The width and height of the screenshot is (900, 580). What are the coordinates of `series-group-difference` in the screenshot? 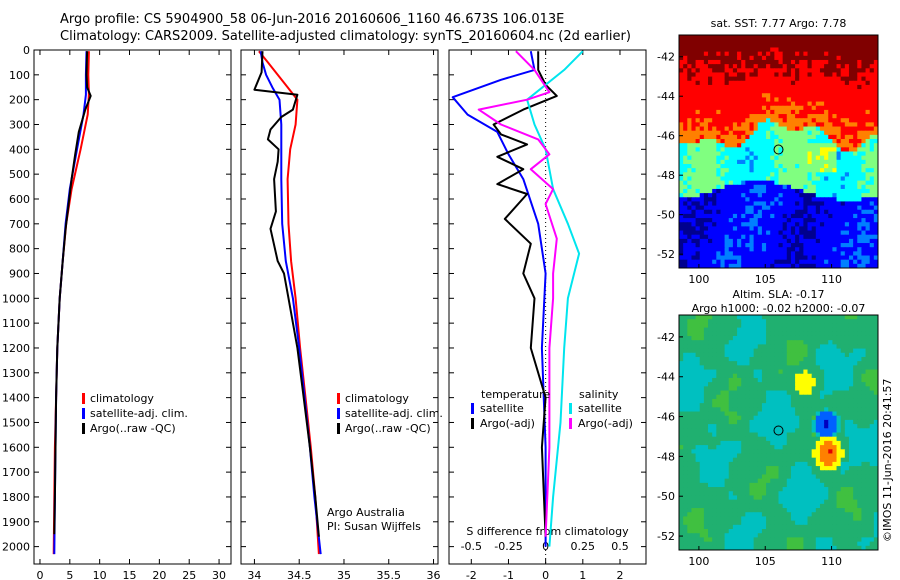 It's located at (517, 298).